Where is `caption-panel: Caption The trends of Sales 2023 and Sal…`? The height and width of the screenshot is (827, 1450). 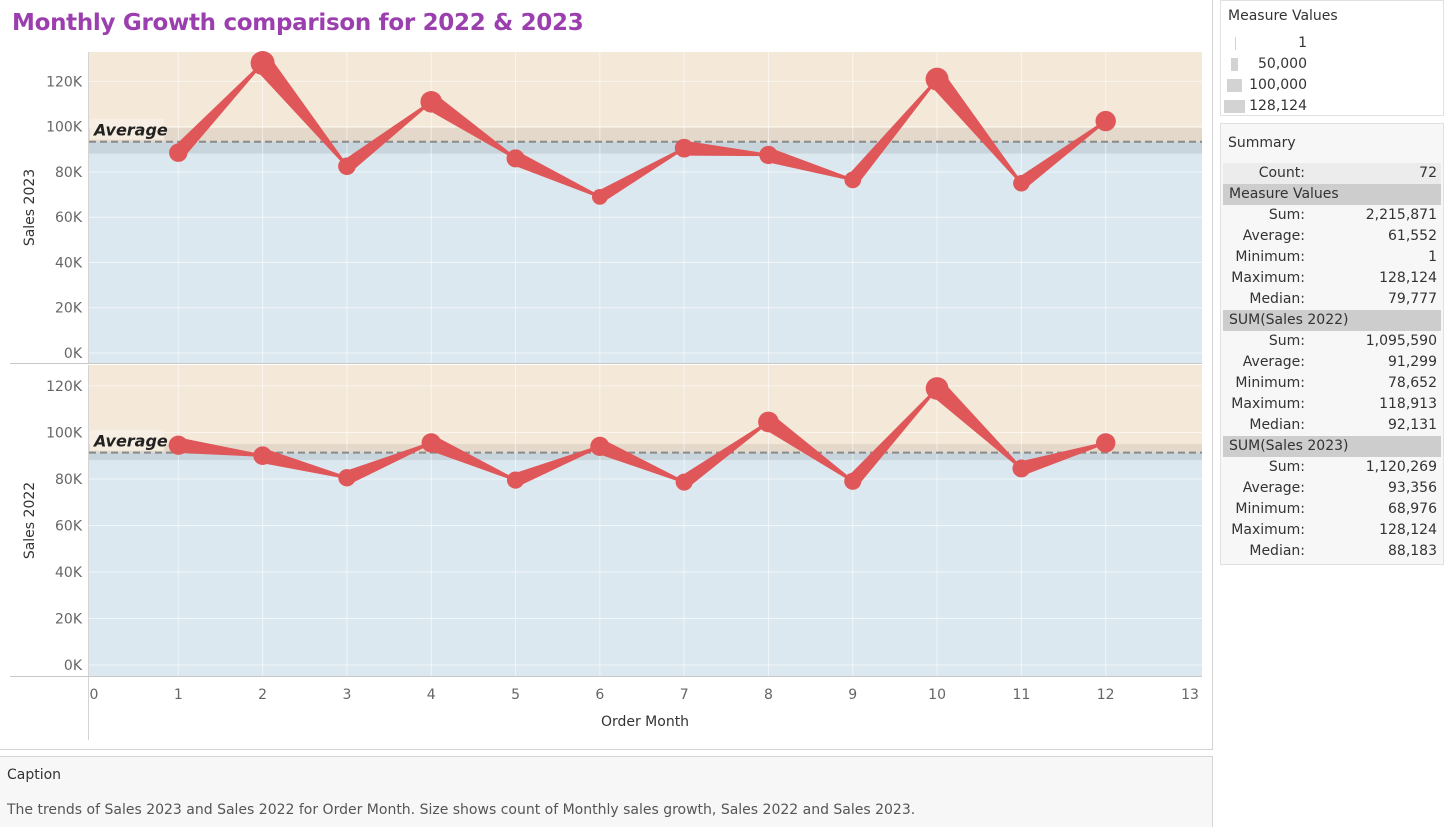 caption-panel: Caption The trends of Sales 2023 and Sal… is located at coordinates (606, 791).